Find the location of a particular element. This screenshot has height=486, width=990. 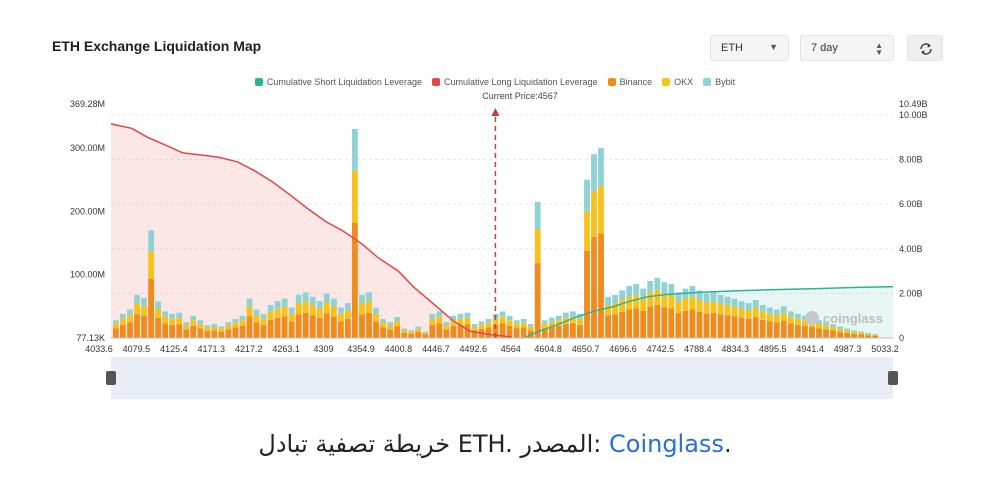

range-slider-track is located at coordinates (502, 378).